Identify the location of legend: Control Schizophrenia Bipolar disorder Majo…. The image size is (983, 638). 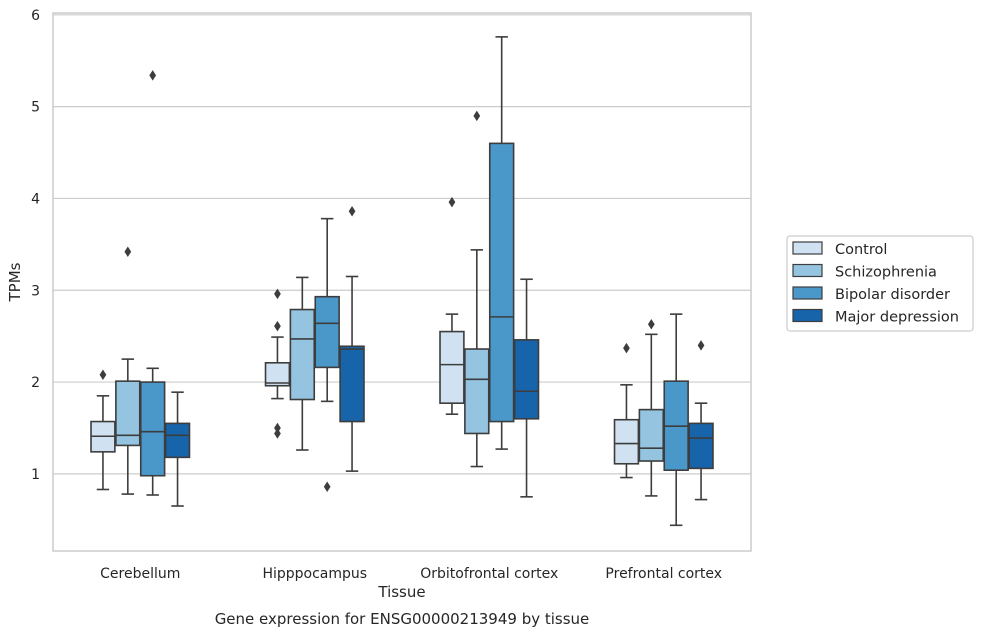
(880, 283).